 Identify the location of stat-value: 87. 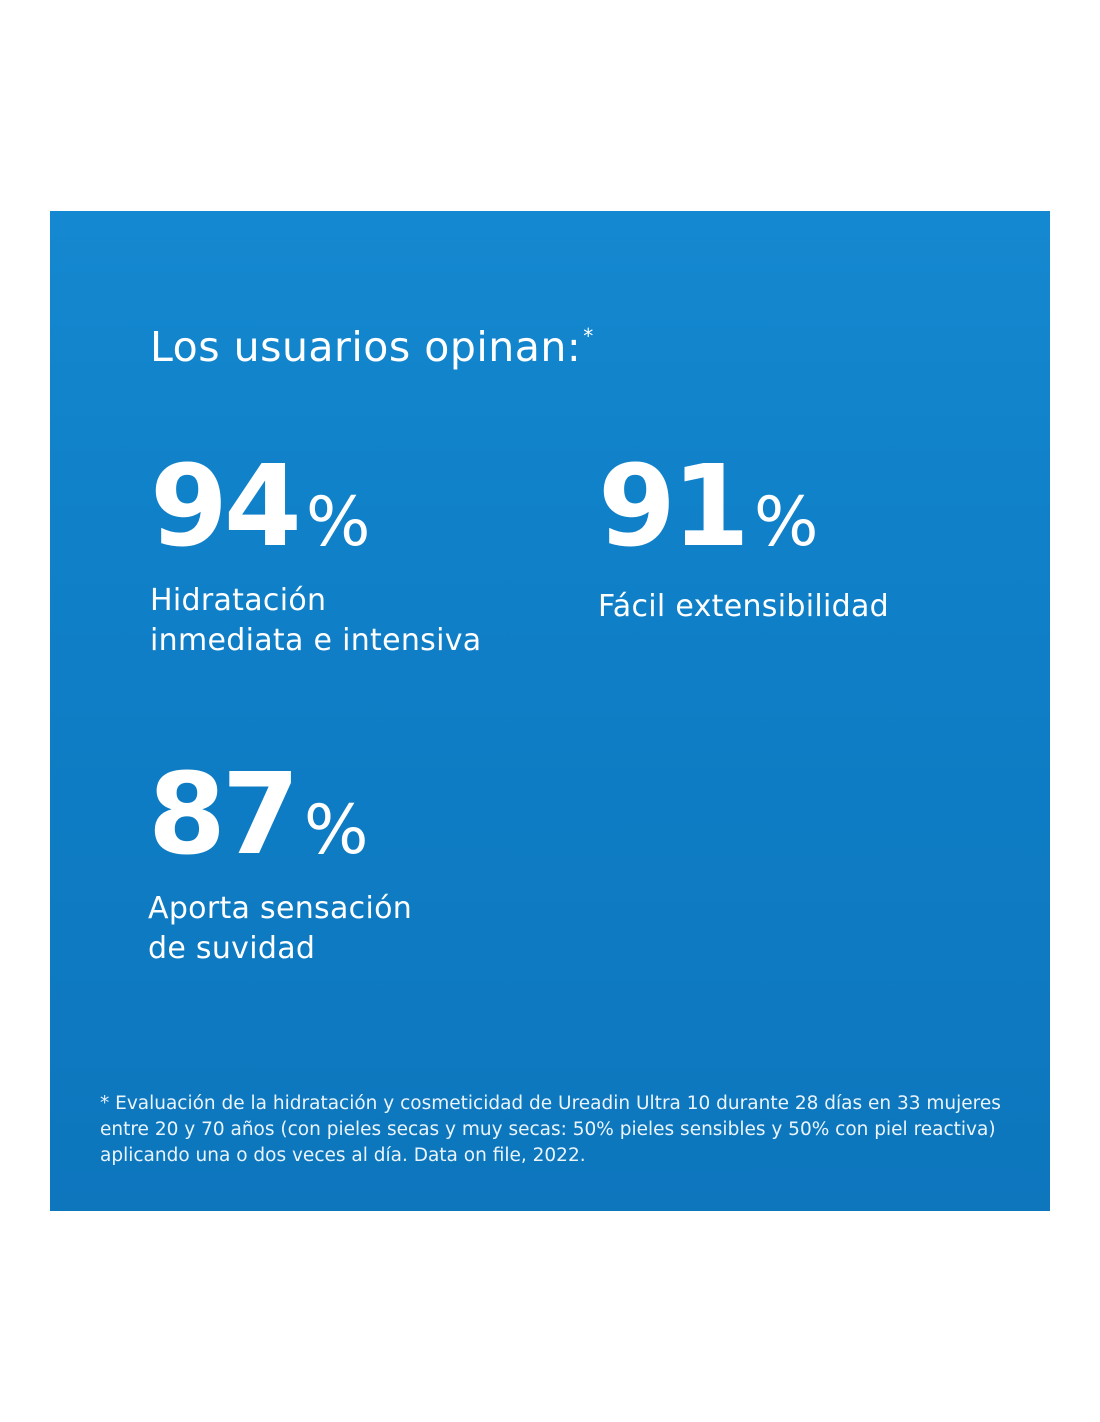
(224, 815).